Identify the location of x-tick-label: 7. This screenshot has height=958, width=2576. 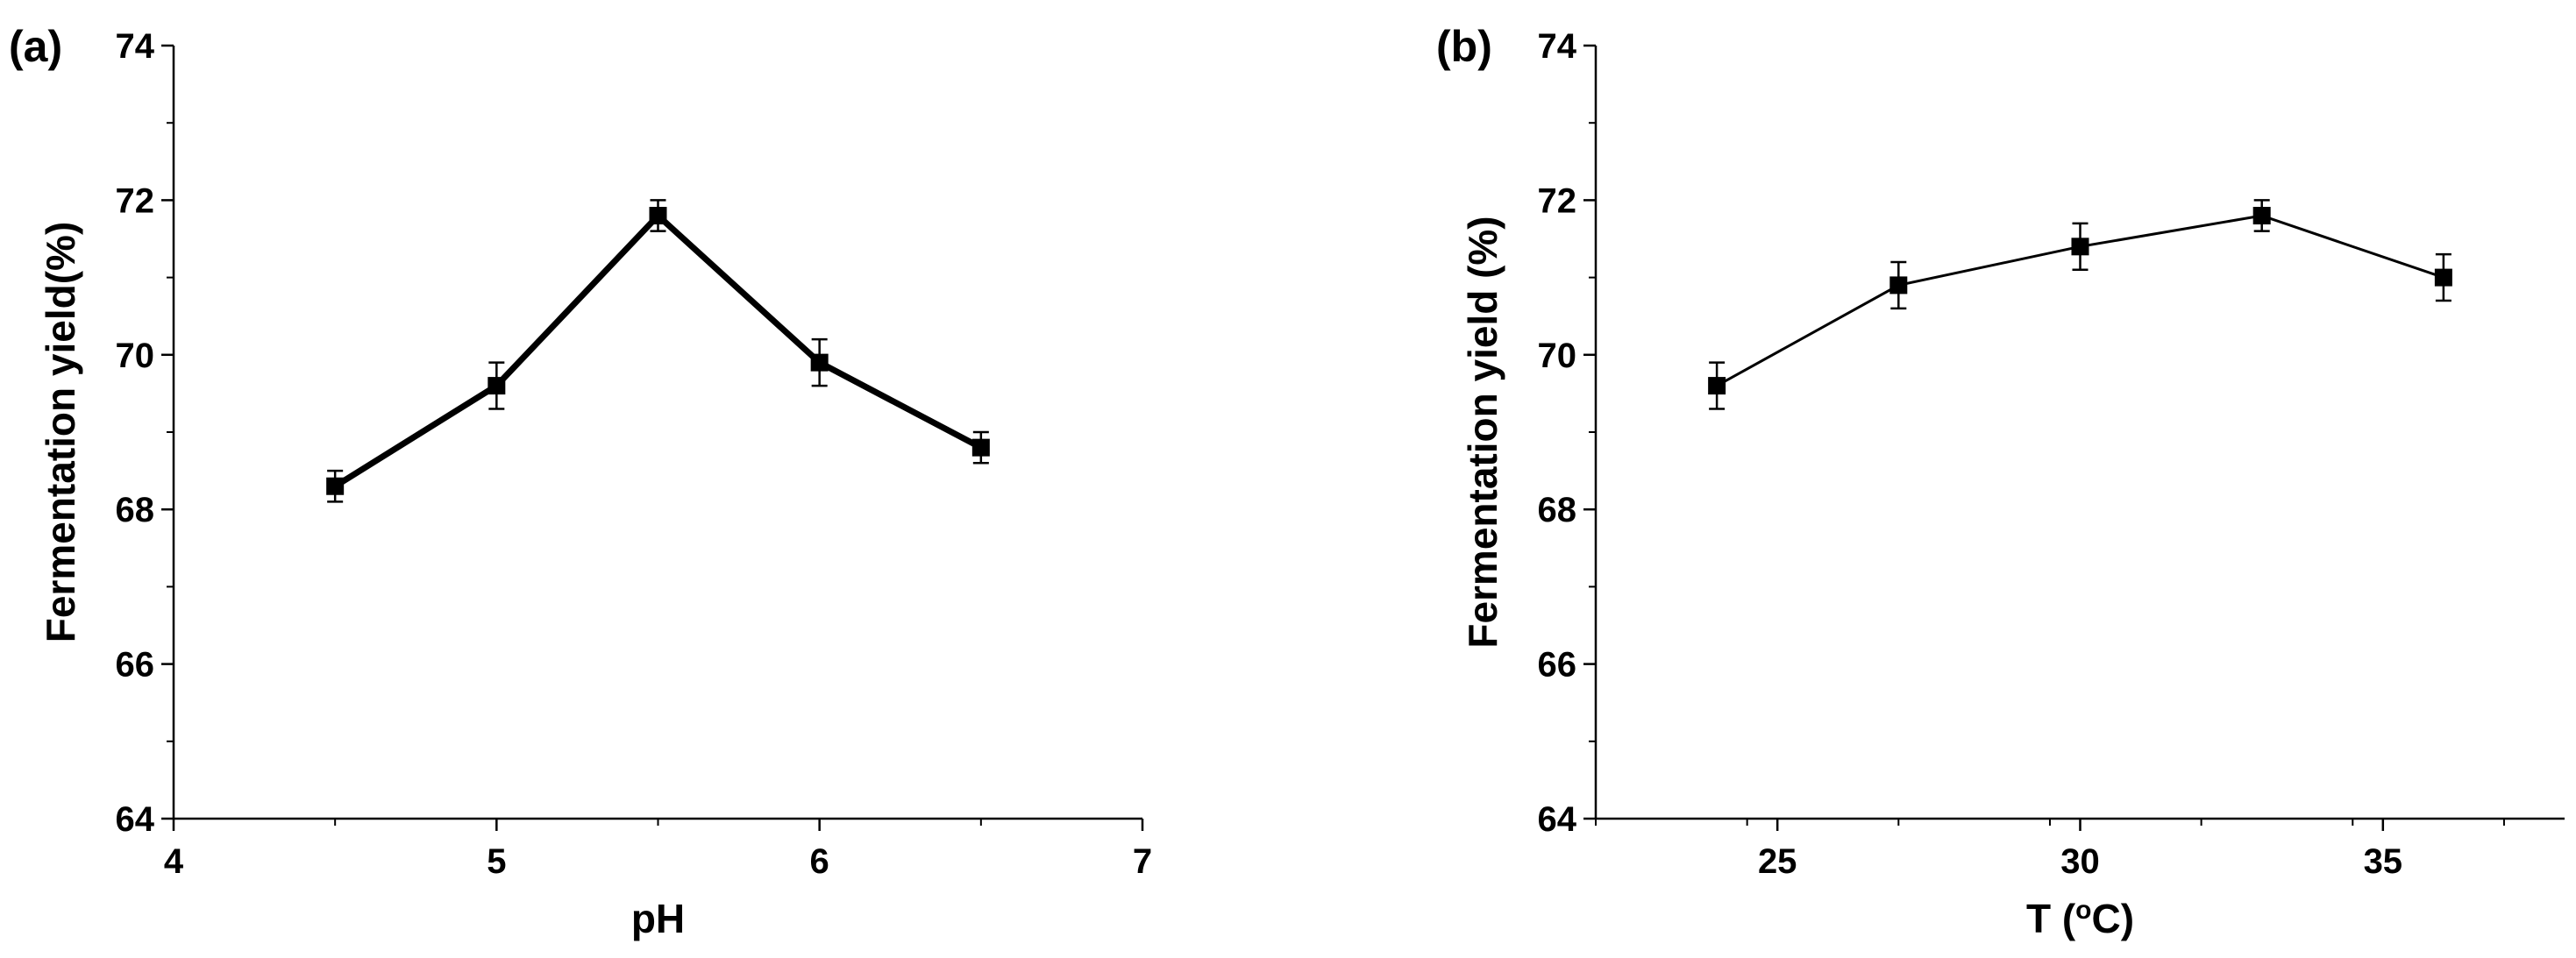
(1142, 861).